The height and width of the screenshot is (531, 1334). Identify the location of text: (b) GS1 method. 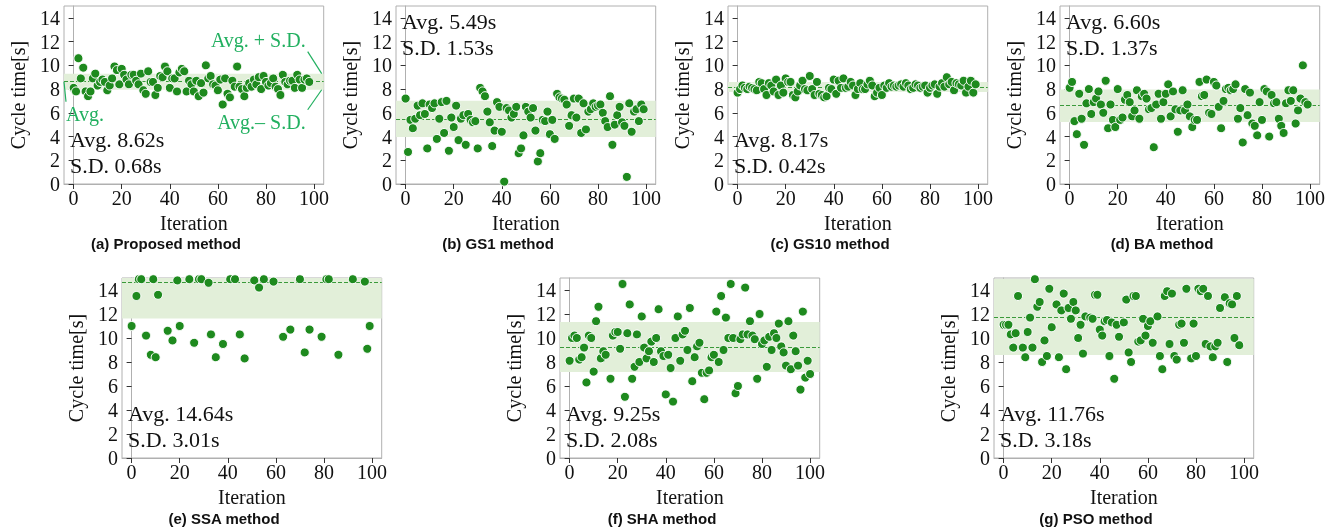
(498, 243).